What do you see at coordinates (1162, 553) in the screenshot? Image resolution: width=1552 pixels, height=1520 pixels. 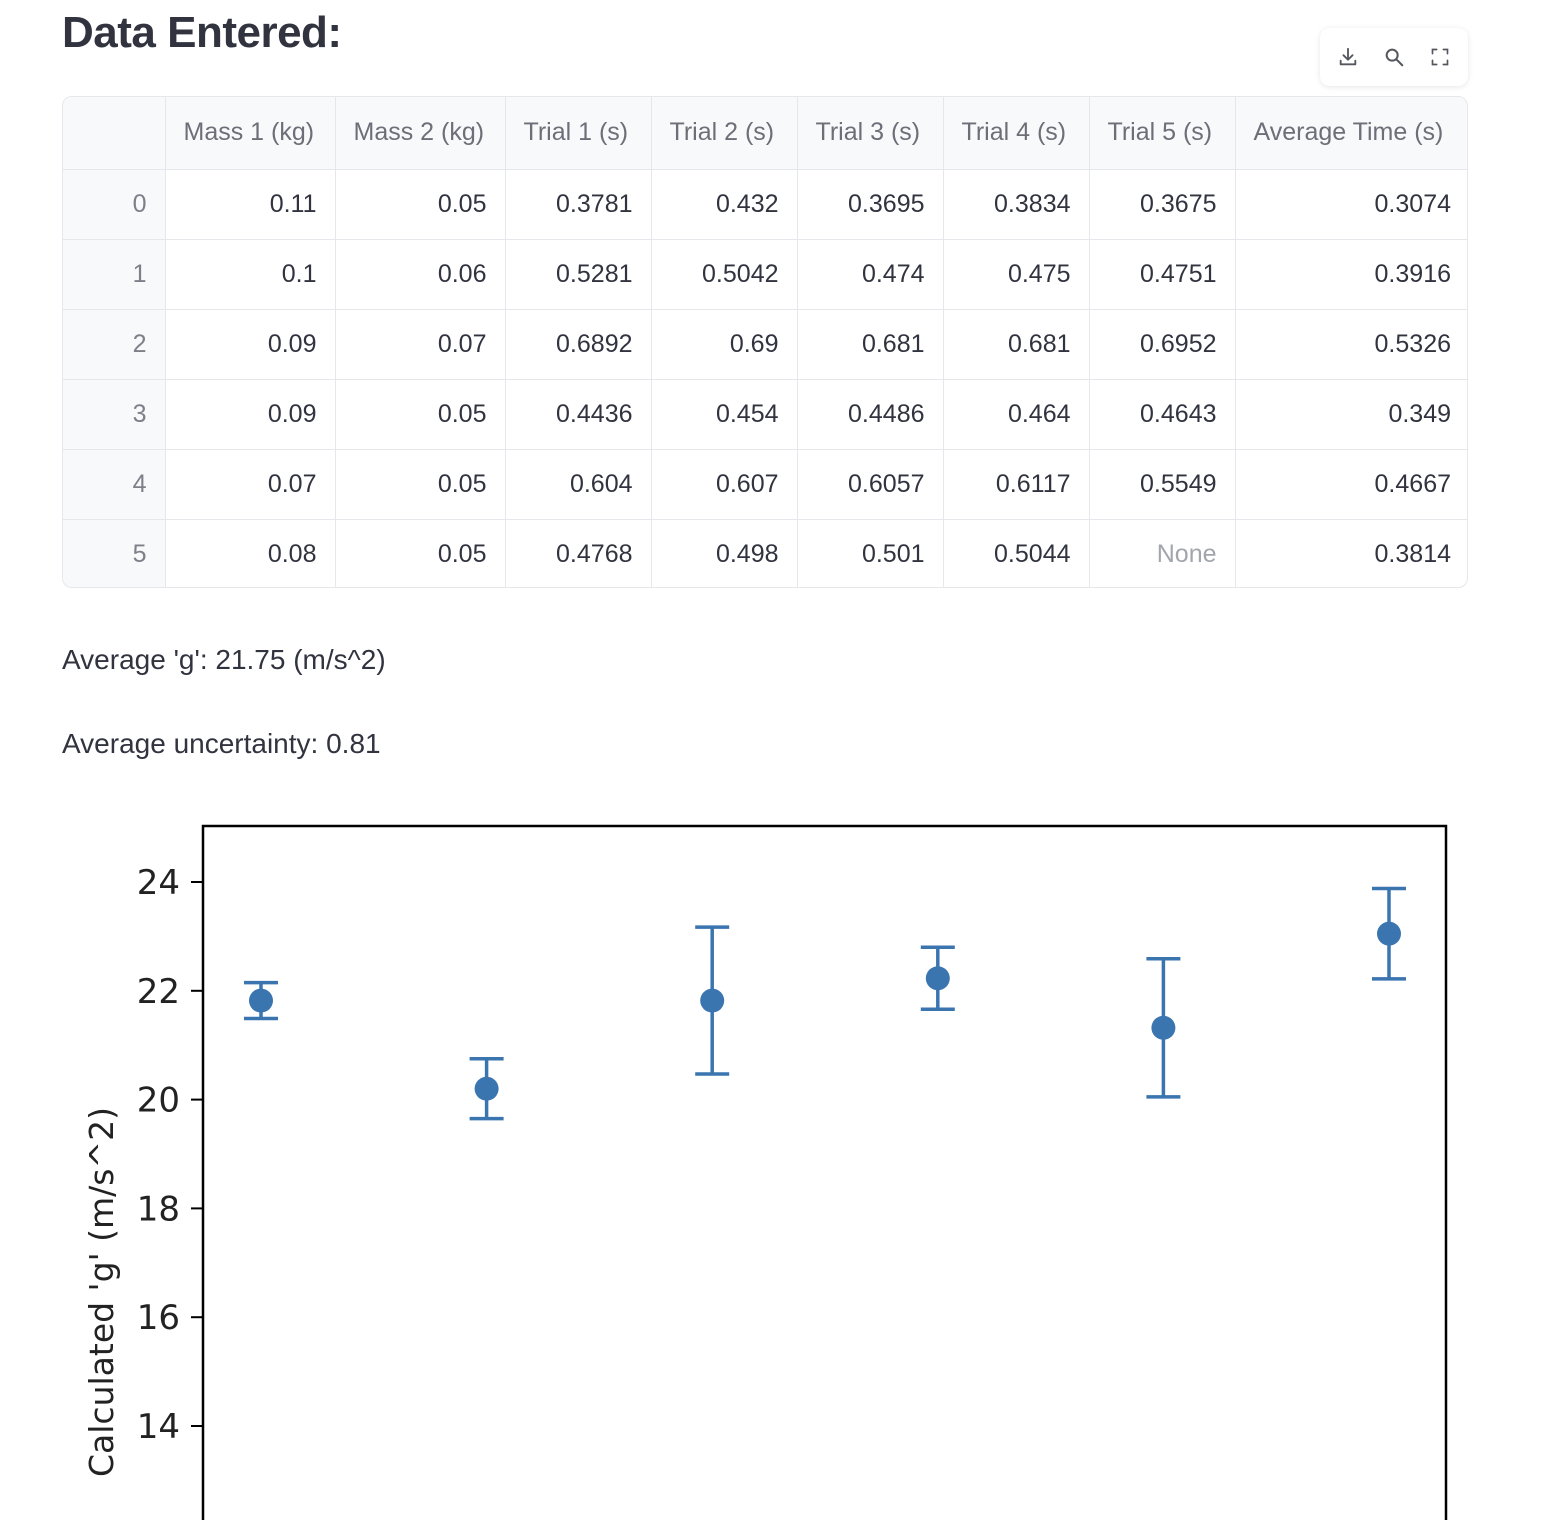 I see `table-cell-empty: None` at bounding box center [1162, 553].